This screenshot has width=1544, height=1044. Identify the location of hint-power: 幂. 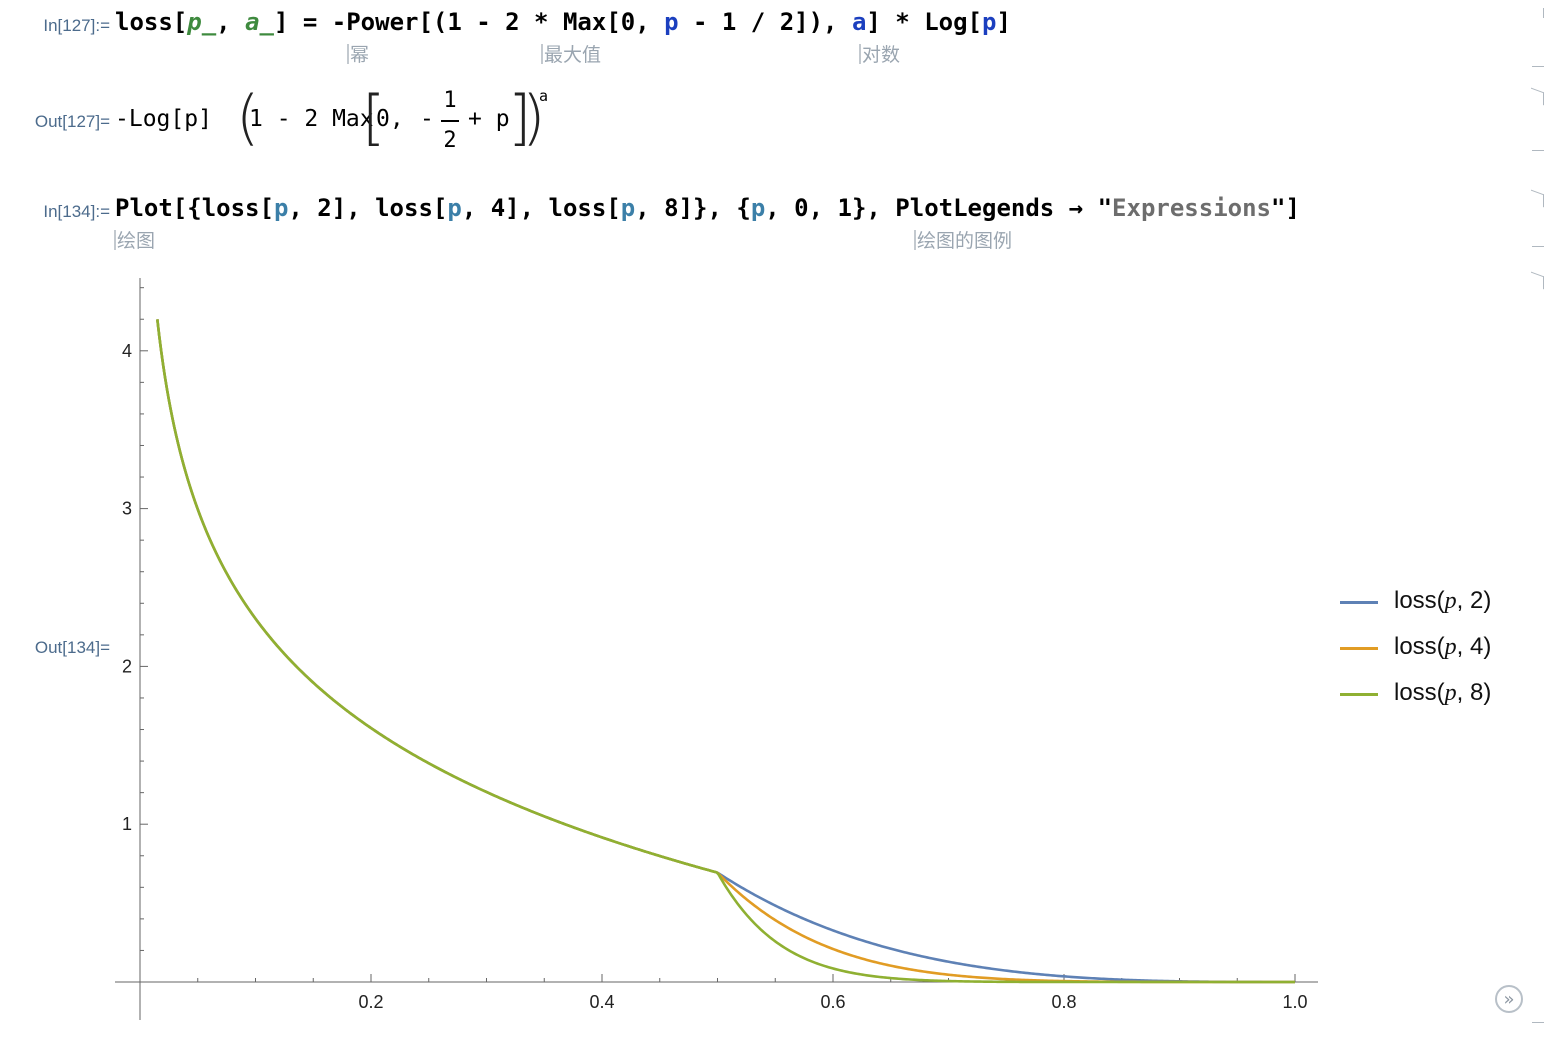
(358, 53).